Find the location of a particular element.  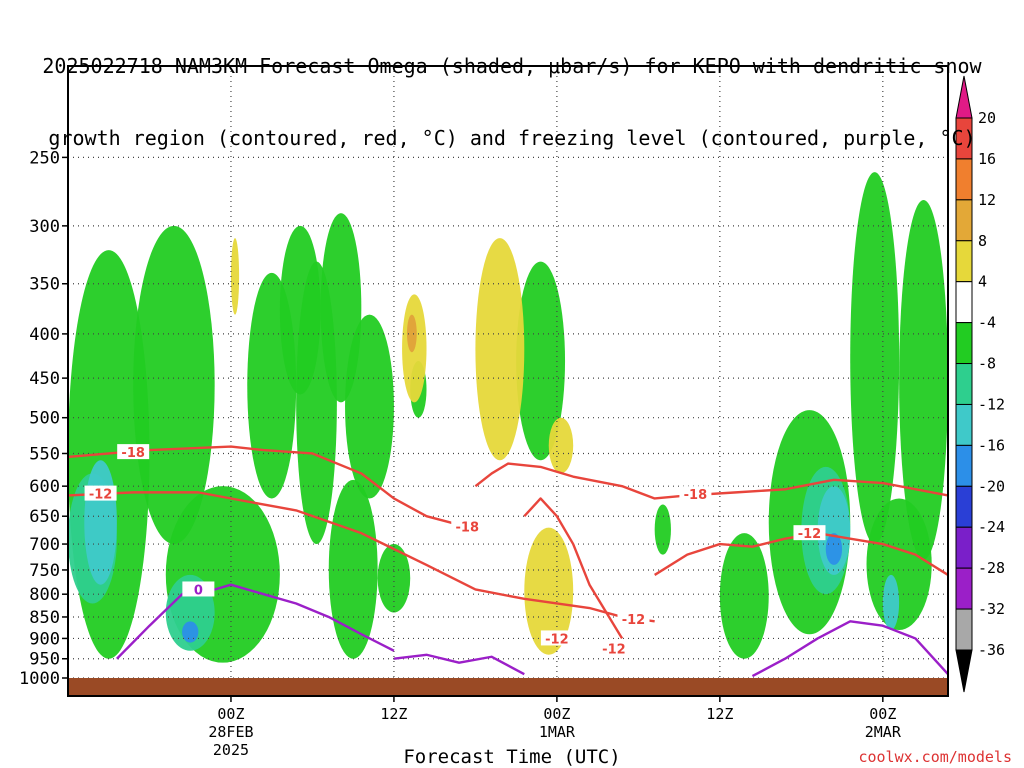

y-tick-label: 900 is located at coordinates (44, 639).